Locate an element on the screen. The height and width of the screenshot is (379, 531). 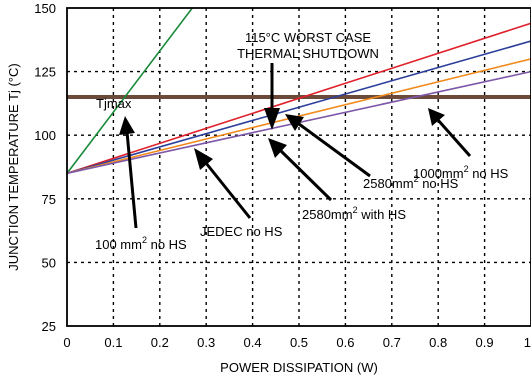
y-tick-150: 150 is located at coordinates (45, 8).